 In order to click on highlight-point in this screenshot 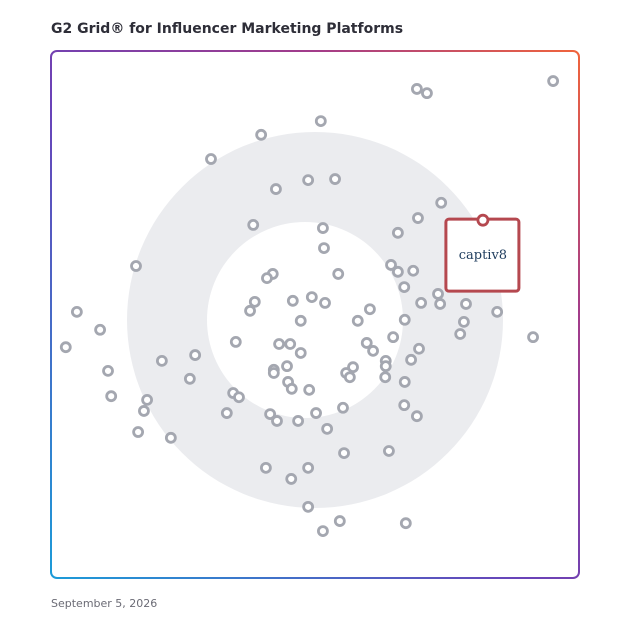, I will do `click(483, 220)`.